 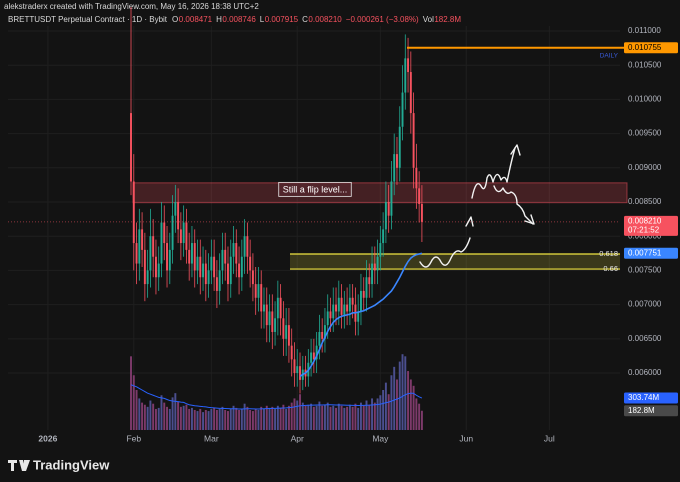 I want to click on level-tag-bg, so click(x=651, y=48).